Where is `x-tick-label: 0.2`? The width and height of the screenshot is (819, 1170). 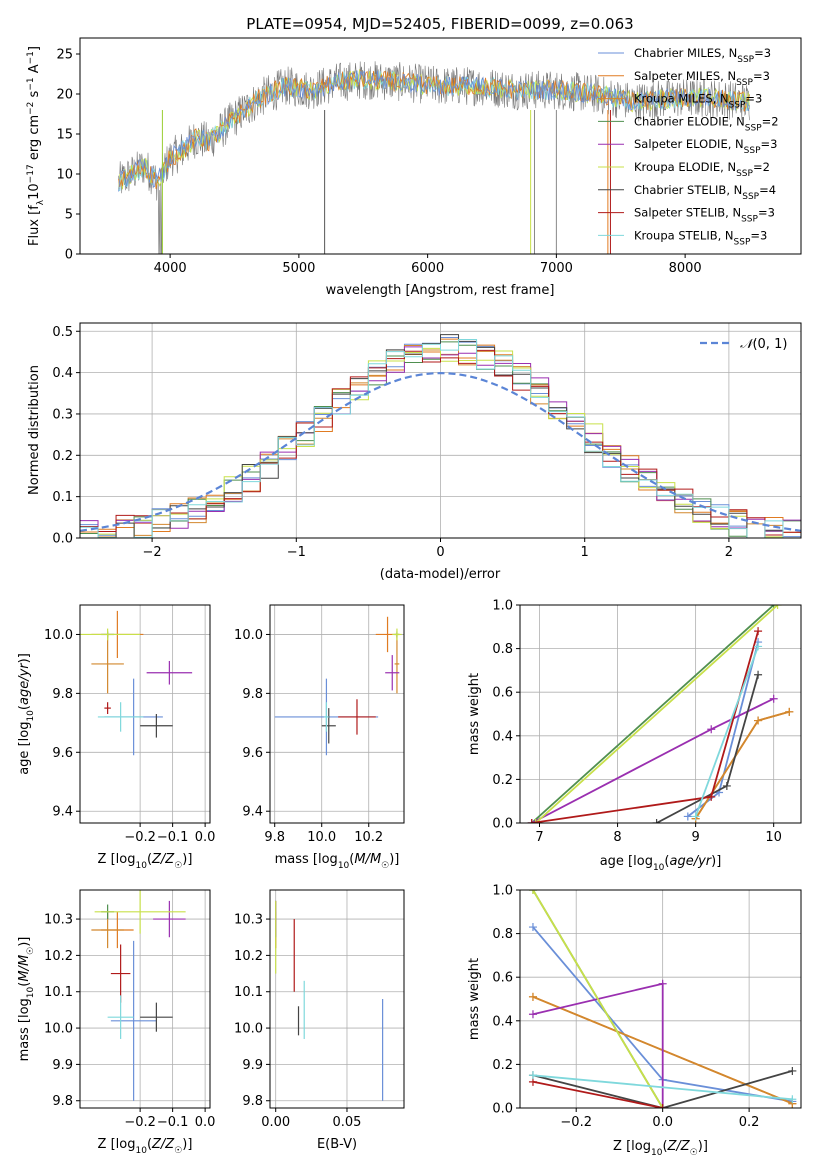
x-tick-label: 0.2 is located at coordinates (749, 1122).